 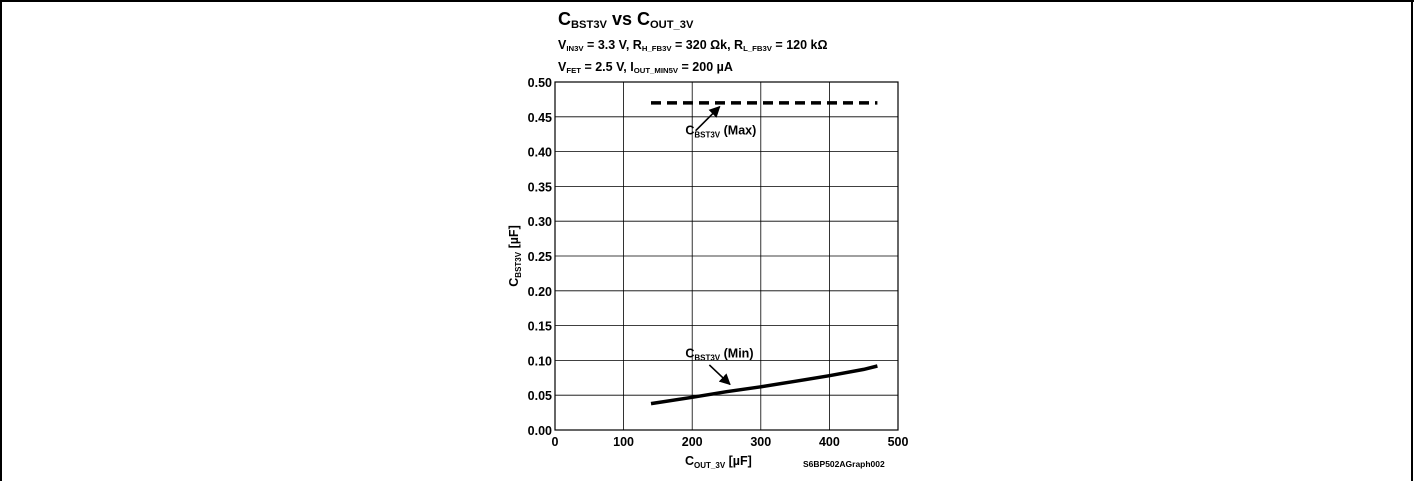 I want to click on chart-title-mid: vs C, so click(x=628, y=19).